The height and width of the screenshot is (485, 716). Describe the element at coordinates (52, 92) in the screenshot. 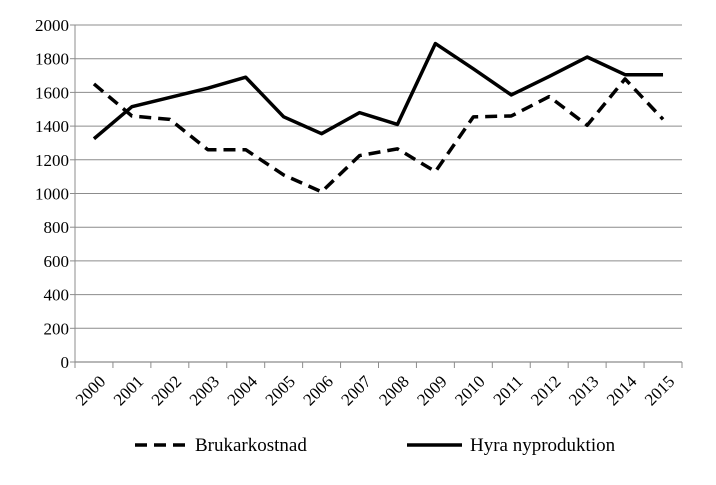

I see `y-tick-label: 1600` at that location.